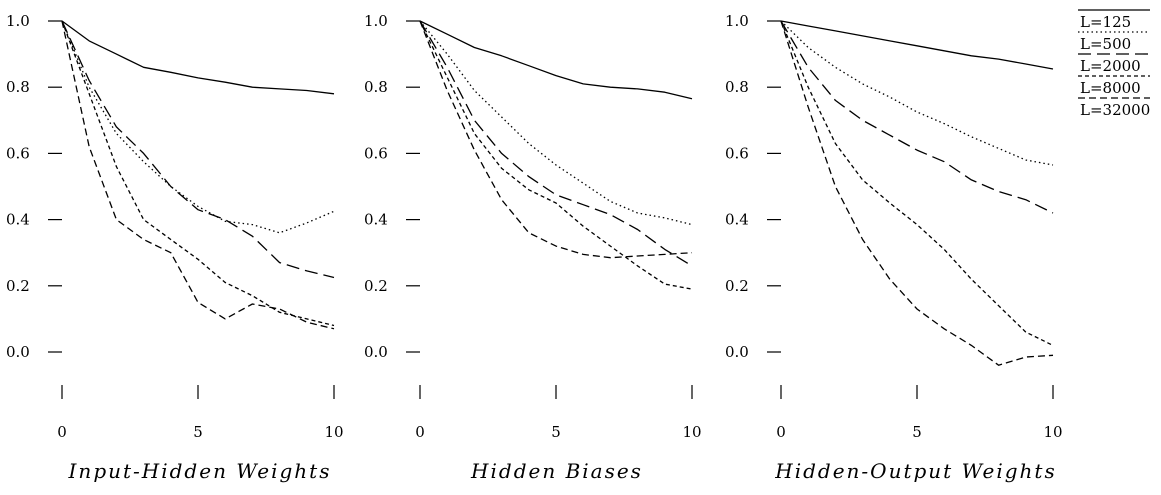 The height and width of the screenshot is (495, 1161). Describe the element at coordinates (1110, 88) in the screenshot. I see `legend-label: L=8000` at that location.